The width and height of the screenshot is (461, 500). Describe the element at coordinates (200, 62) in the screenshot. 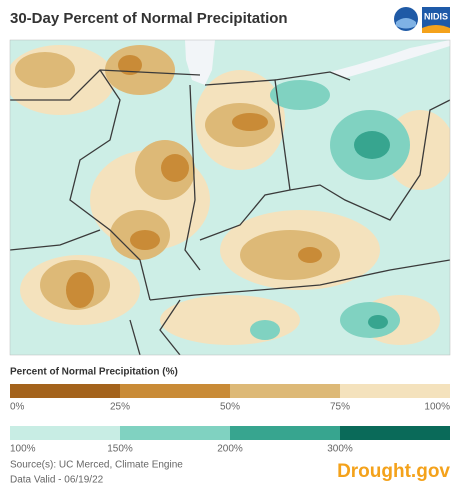

I see `lake-michigan` at that location.